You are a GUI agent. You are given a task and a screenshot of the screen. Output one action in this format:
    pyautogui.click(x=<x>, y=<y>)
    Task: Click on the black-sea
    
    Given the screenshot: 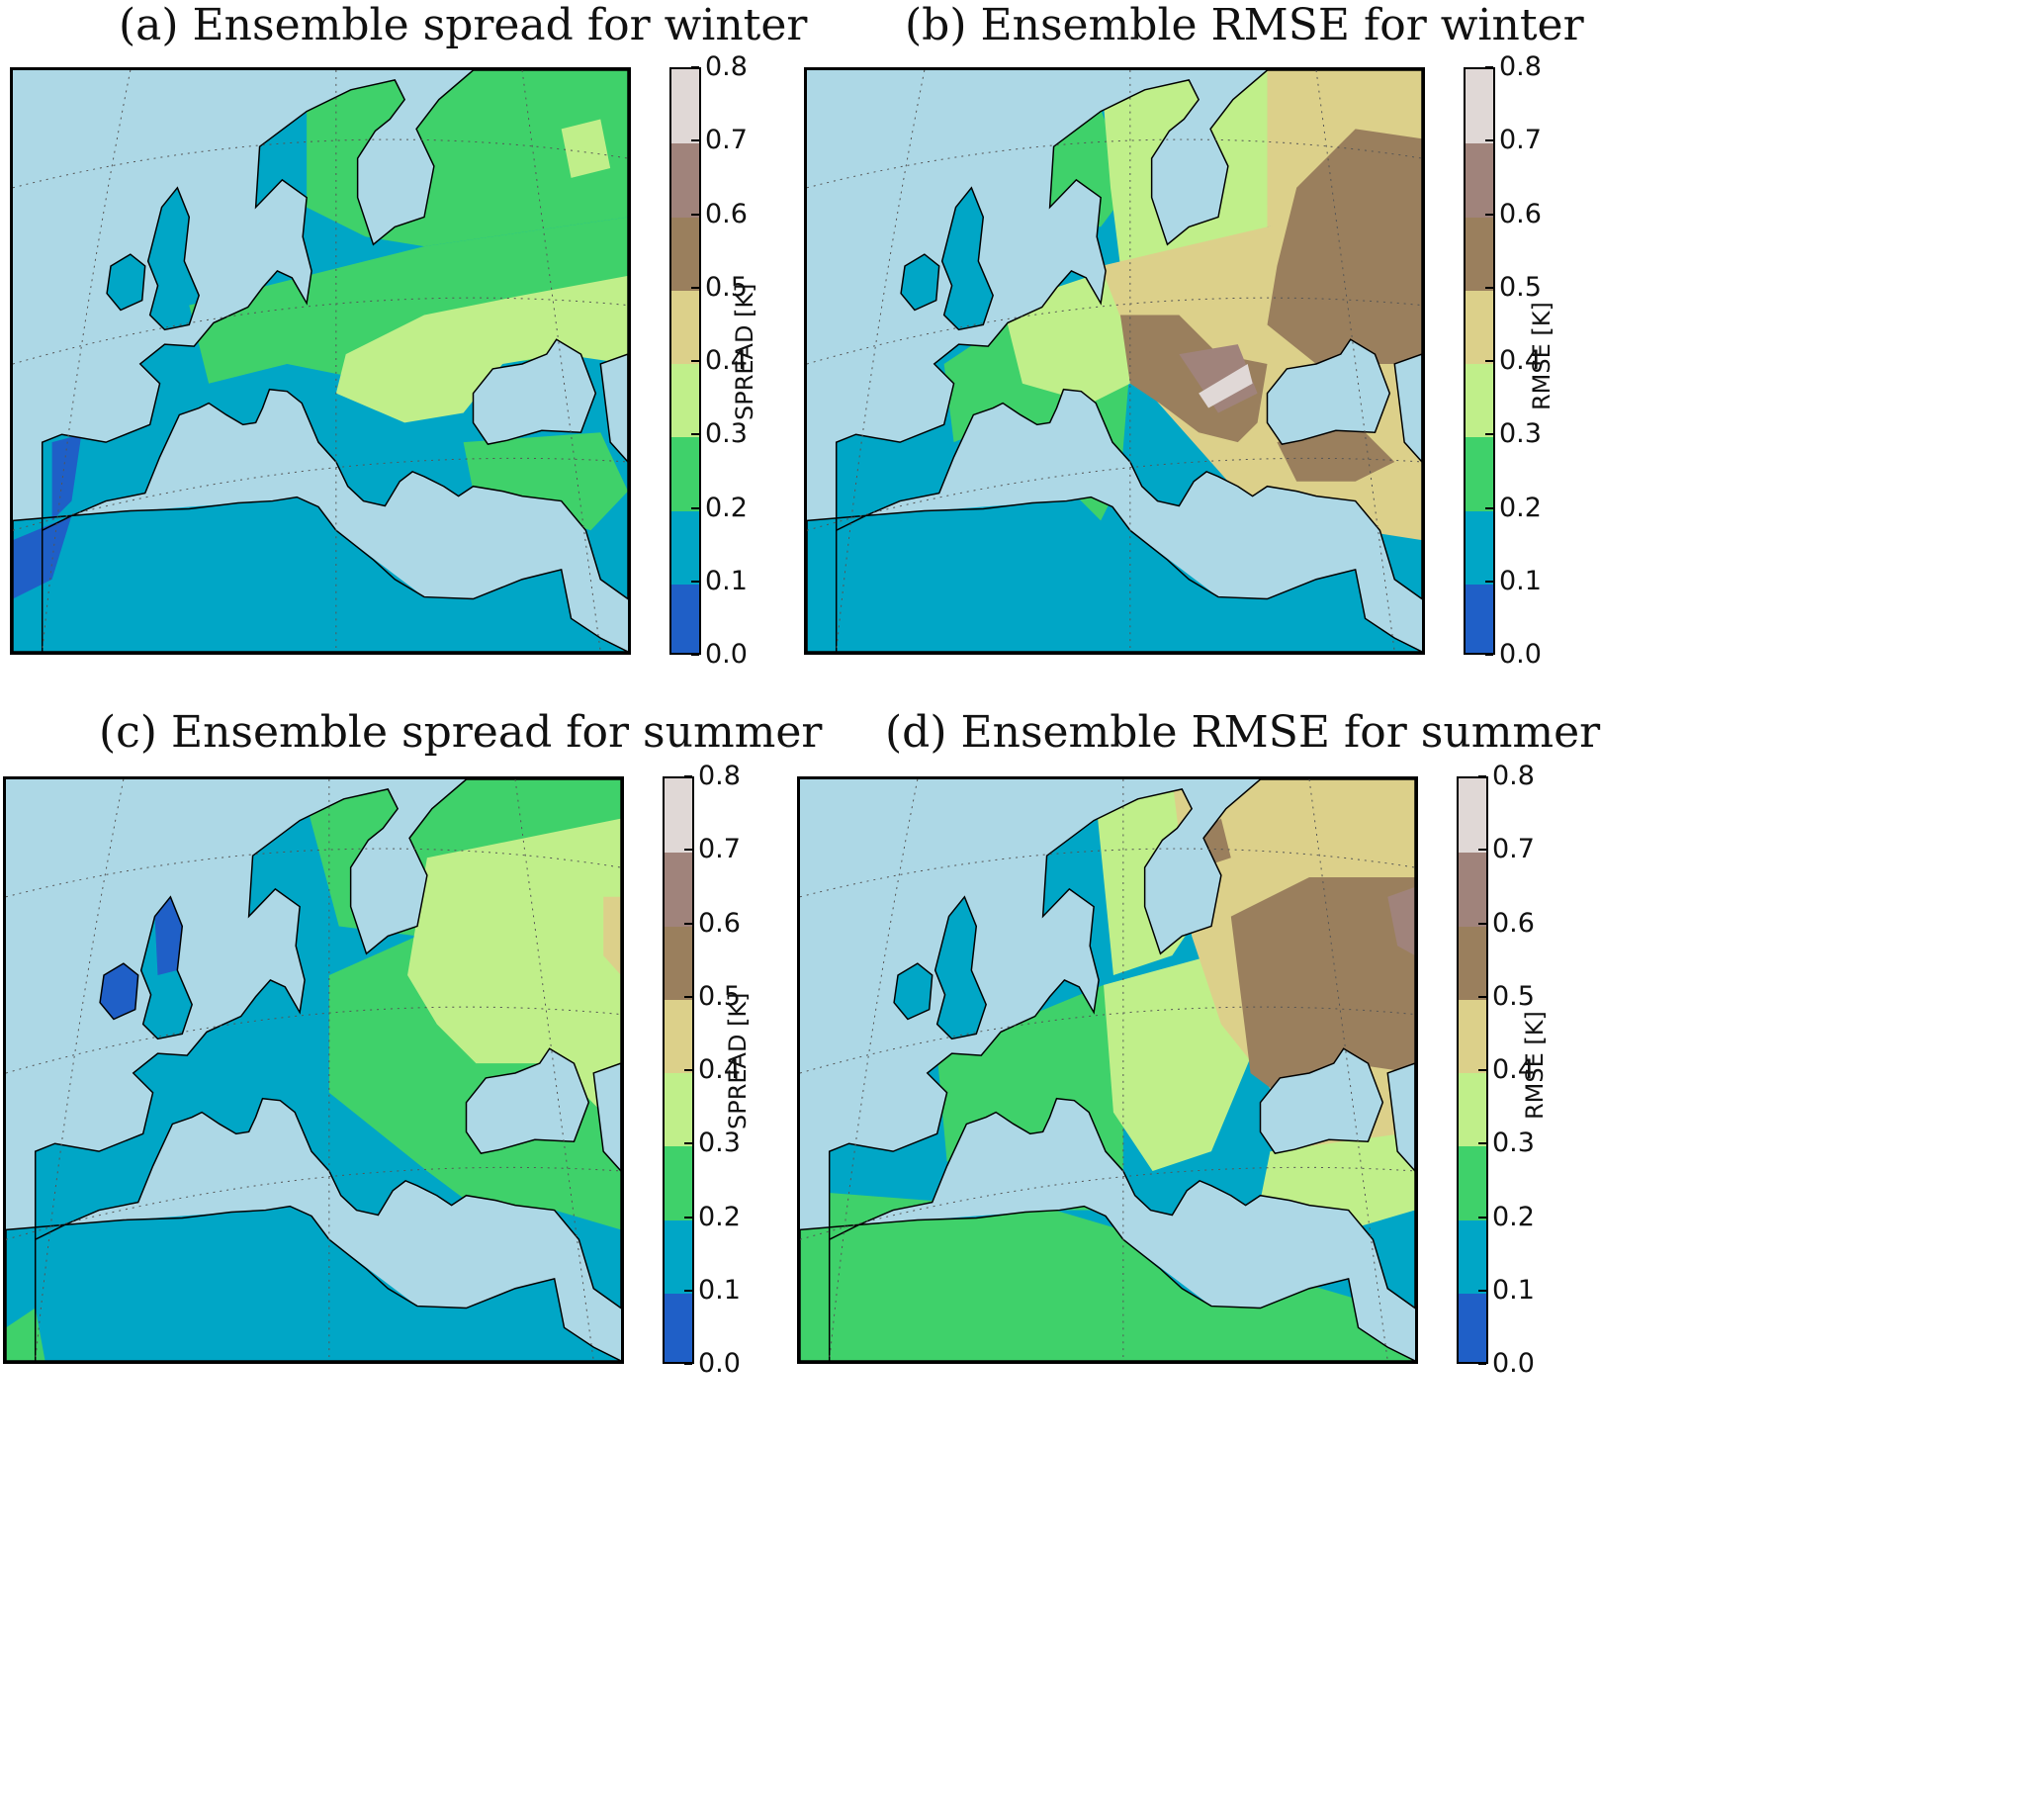 What is the action you would take?
    pyautogui.click(x=1321, y=1100)
    